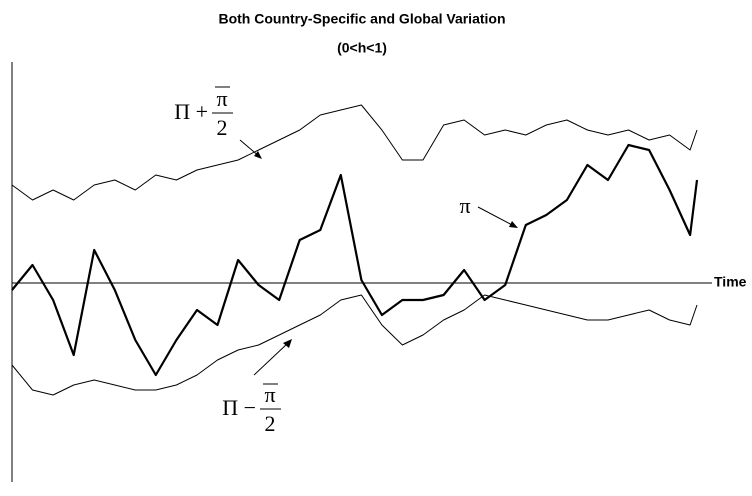 Image resolution: width=752 pixels, height=496 pixels. What do you see at coordinates (239, 407) in the screenshot?
I see `annotation-prefix: Π −` at bounding box center [239, 407].